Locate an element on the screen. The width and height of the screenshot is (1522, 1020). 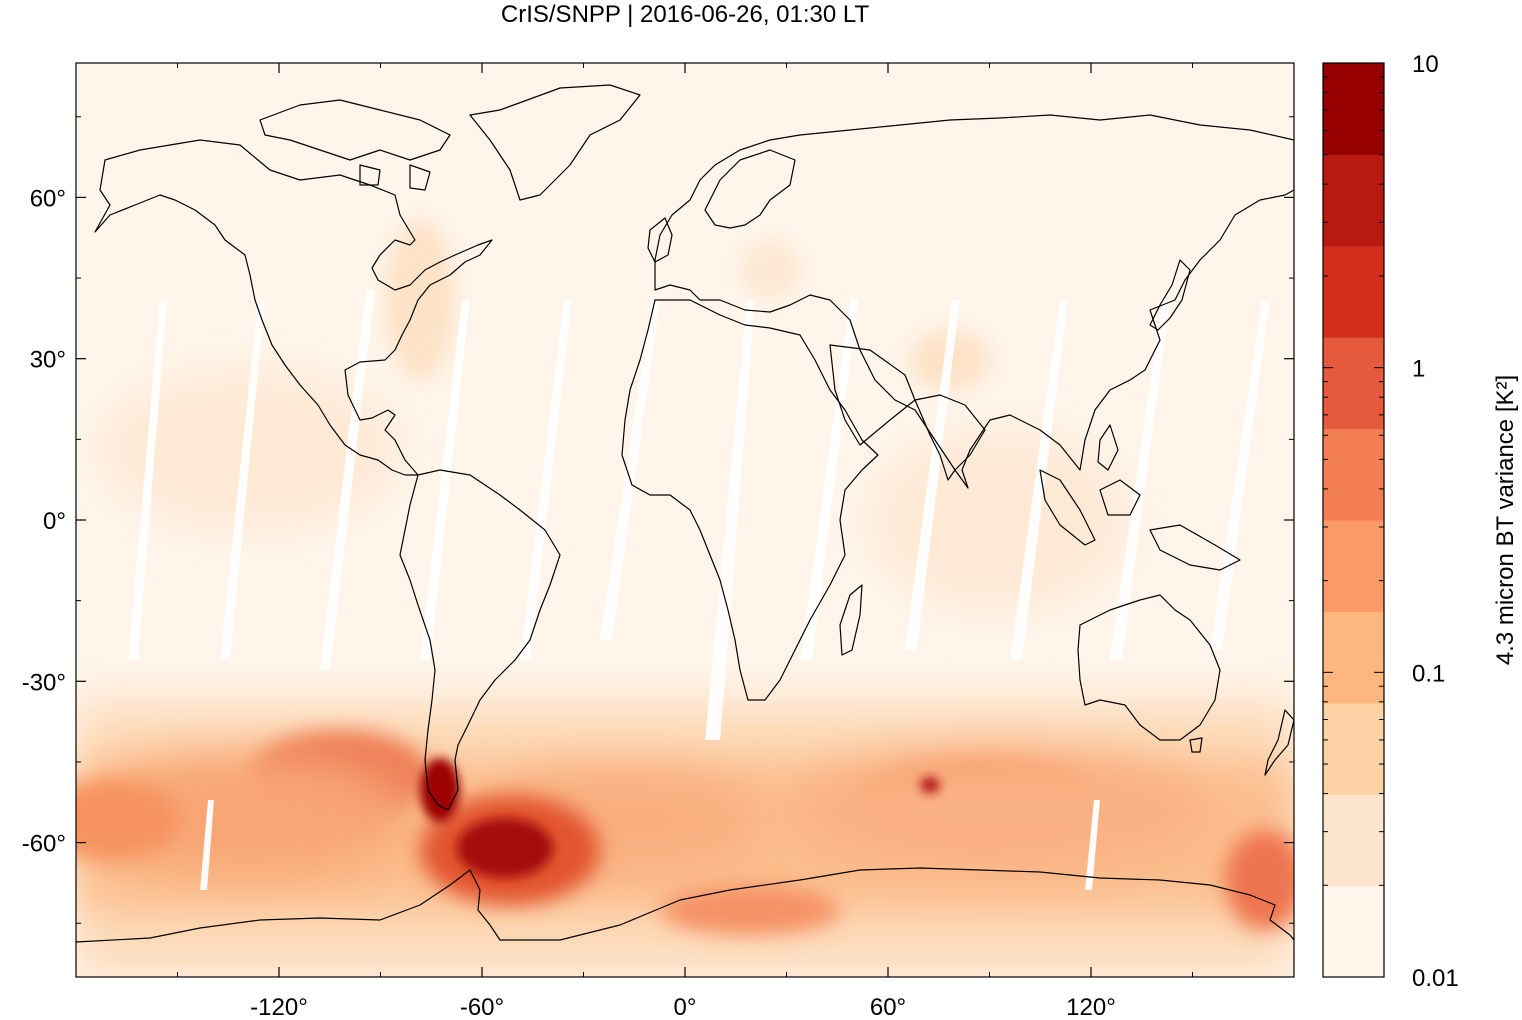
x-tick-label: -60° is located at coordinates (482, 1007).